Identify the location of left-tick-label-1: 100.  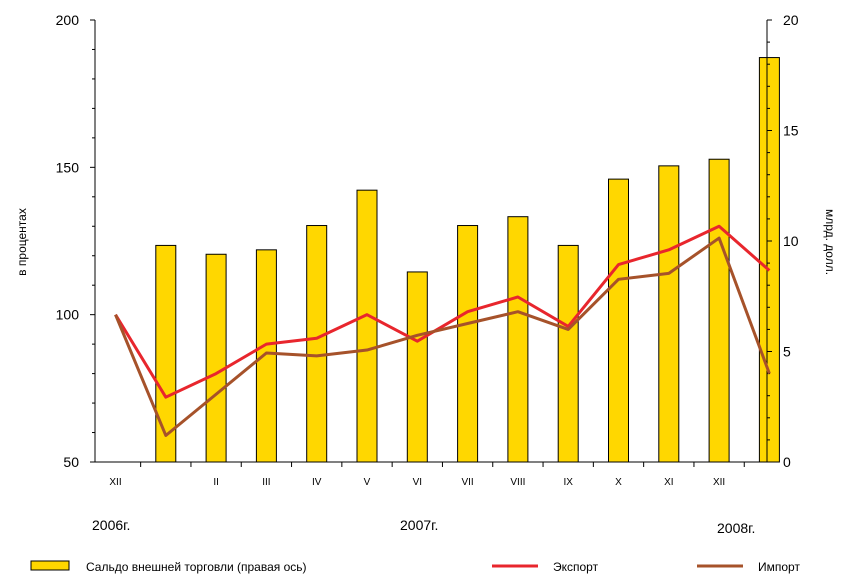
(68, 315).